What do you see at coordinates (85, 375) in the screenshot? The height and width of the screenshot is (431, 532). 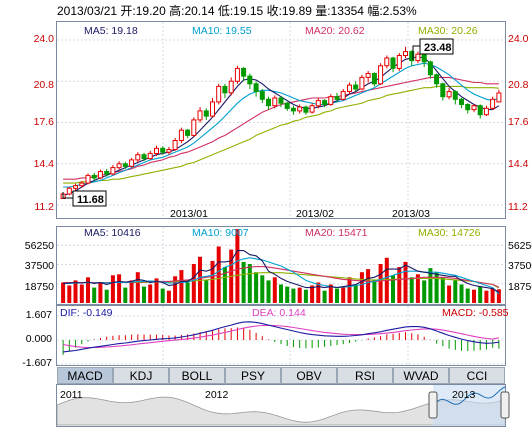 I see `tab-macd: MACD` at bounding box center [85, 375].